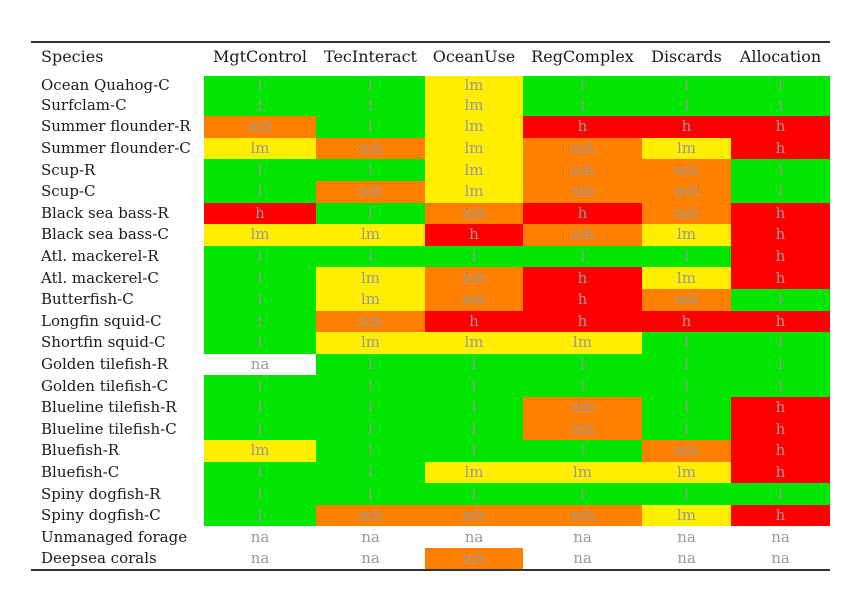 This screenshot has width=860, height=610. I want to click on species-label: Atl. mackerel-C, so click(100, 277).